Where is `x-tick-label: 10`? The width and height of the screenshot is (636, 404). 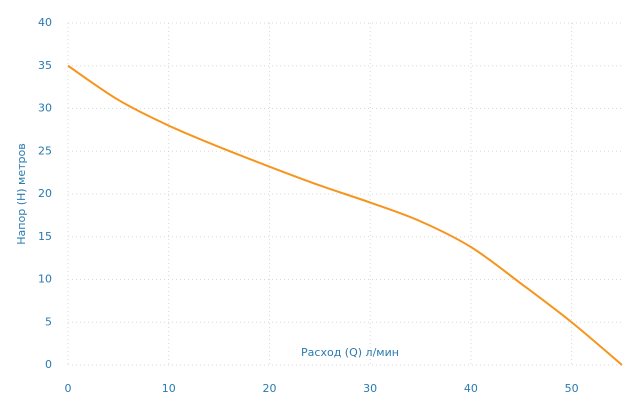 x-tick-label: 10 is located at coordinates (169, 388).